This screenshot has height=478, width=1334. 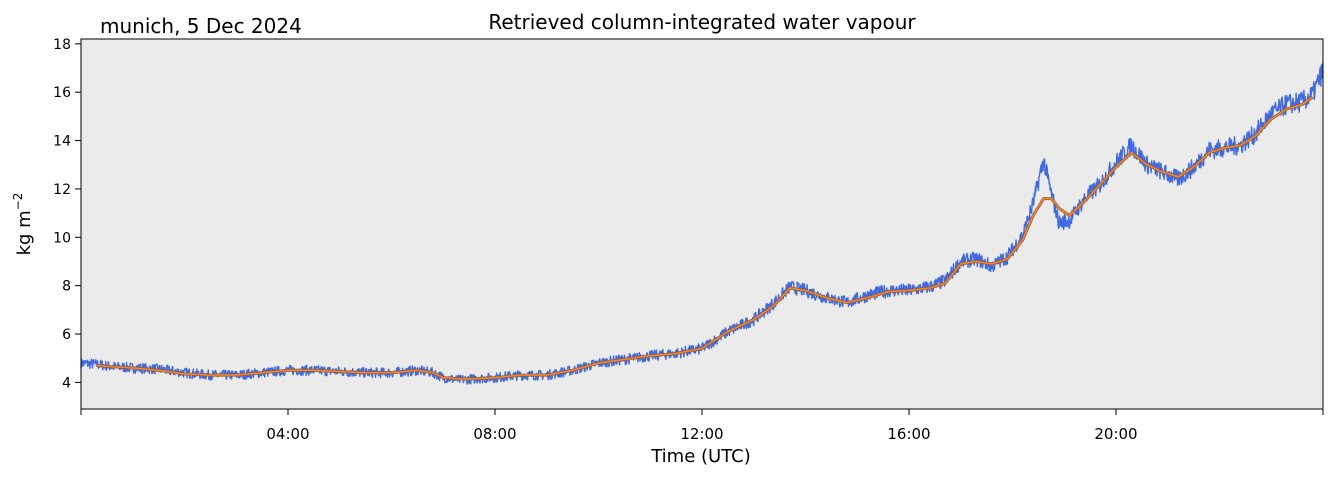 What do you see at coordinates (66, 335) in the screenshot?
I see `y-tick-label: 6` at bounding box center [66, 335].